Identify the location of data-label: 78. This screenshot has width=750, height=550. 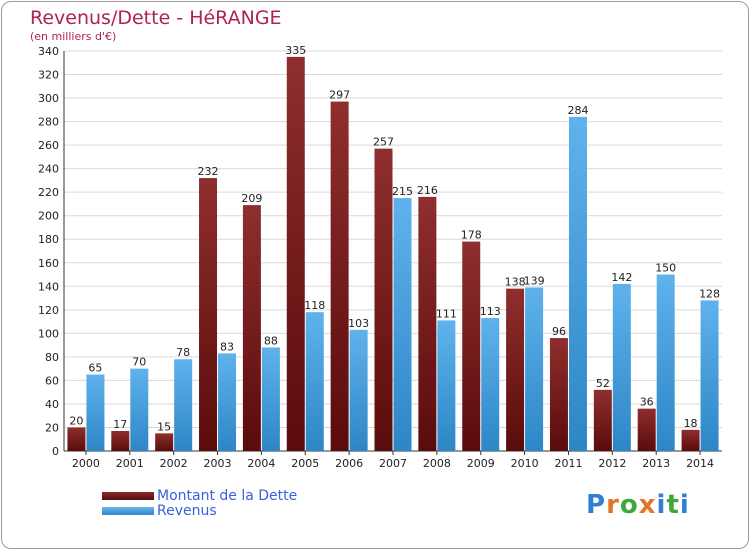
(183, 352).